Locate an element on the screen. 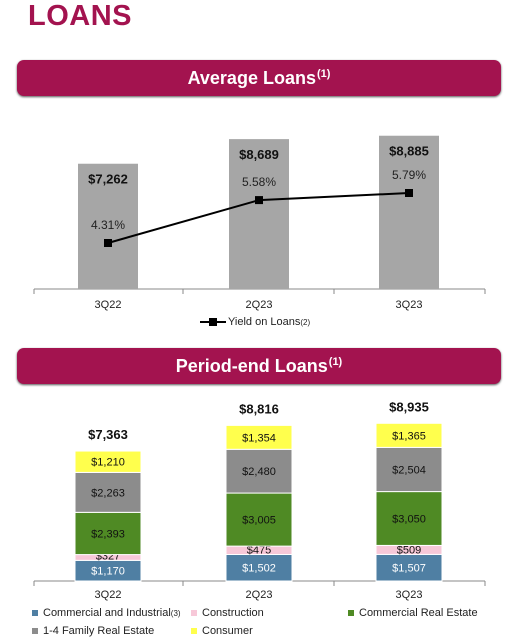 The height and width of the screenshot is (644, 525). period-end-loans-banner: Period-end Loans (1) is located at coordinates (259, 366).